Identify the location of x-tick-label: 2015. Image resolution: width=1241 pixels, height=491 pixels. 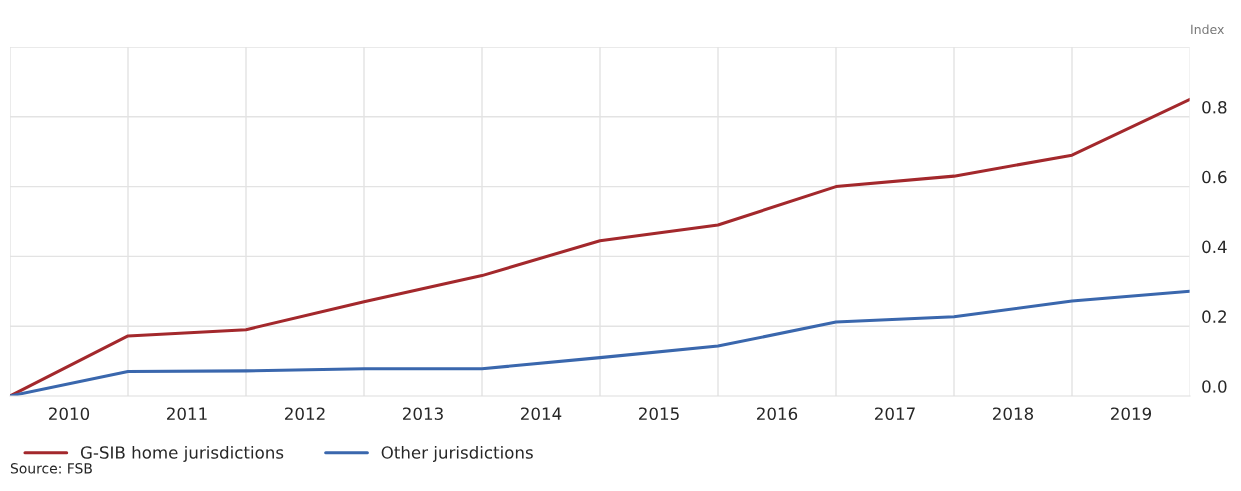
(659, 414).